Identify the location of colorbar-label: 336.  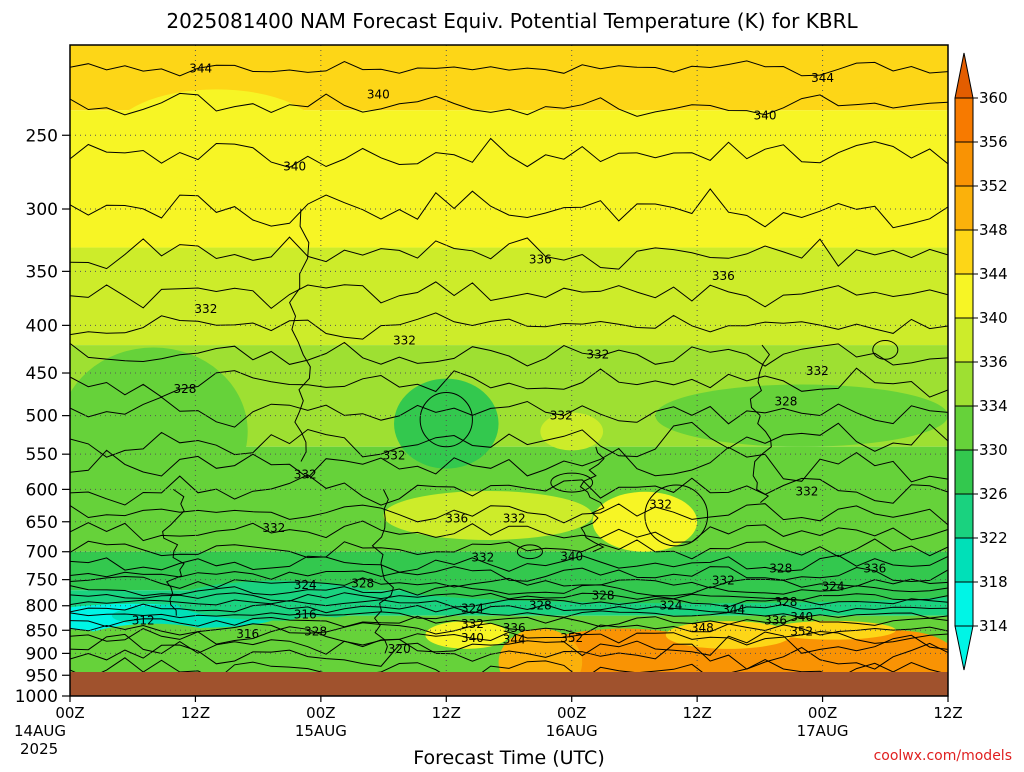
(993, 362).